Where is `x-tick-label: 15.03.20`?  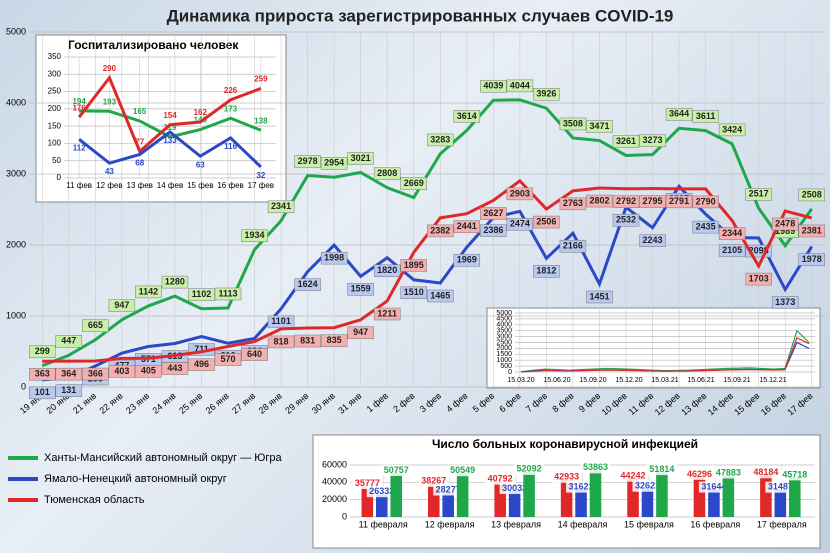 x-tick-label: 15.03.20 is located at coordinates (520, 380).